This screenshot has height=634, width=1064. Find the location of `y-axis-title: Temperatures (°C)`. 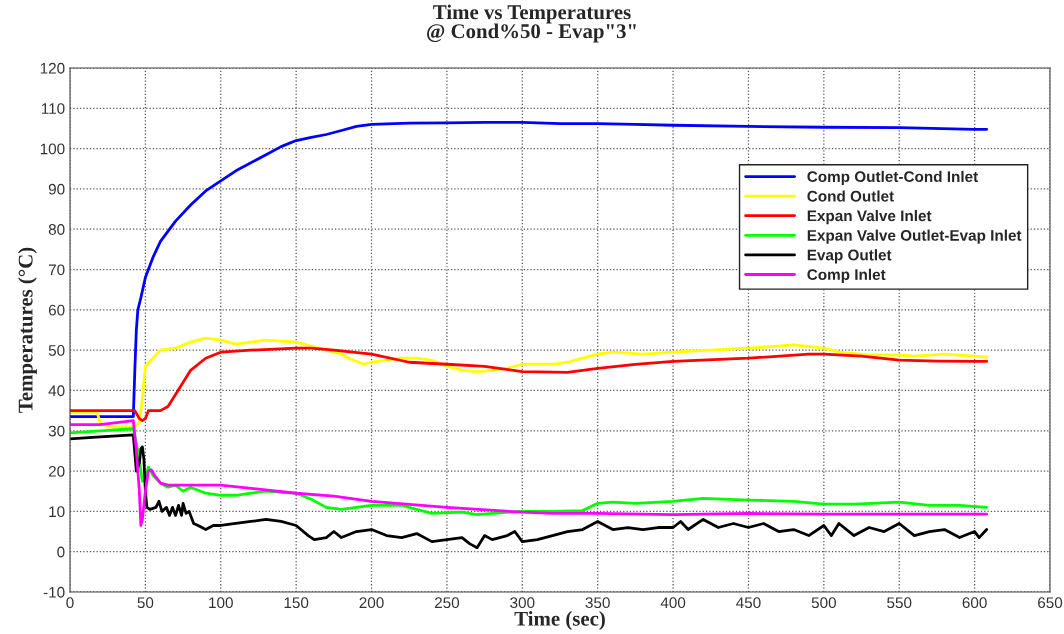

y-axis-title: Temperatures (°C) is located at coordinates (27, 330).